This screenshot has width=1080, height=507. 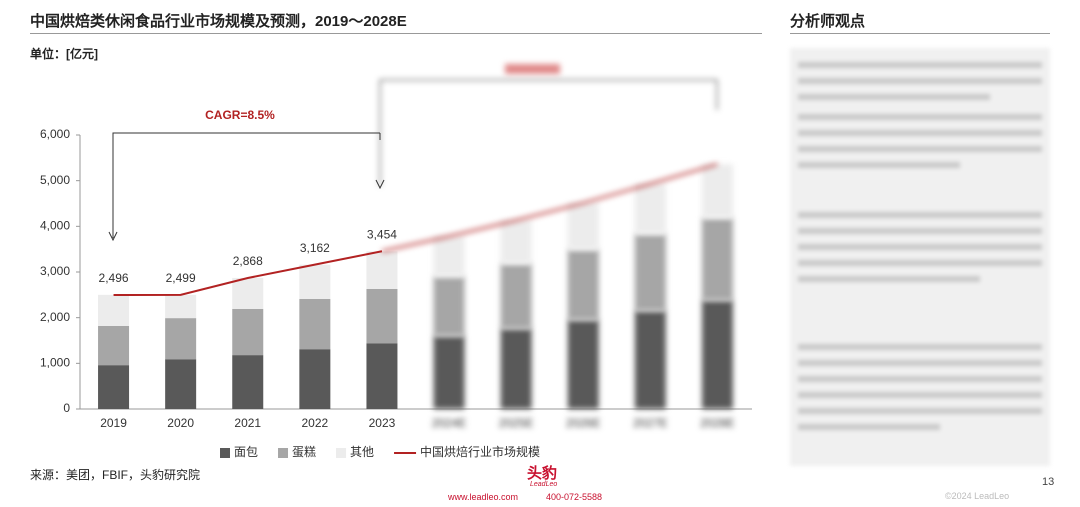 What do you see at coordinates (55, 134) in the screenshot?
I see `y-tick-label: 6,000` at bounding box center [55, 134].